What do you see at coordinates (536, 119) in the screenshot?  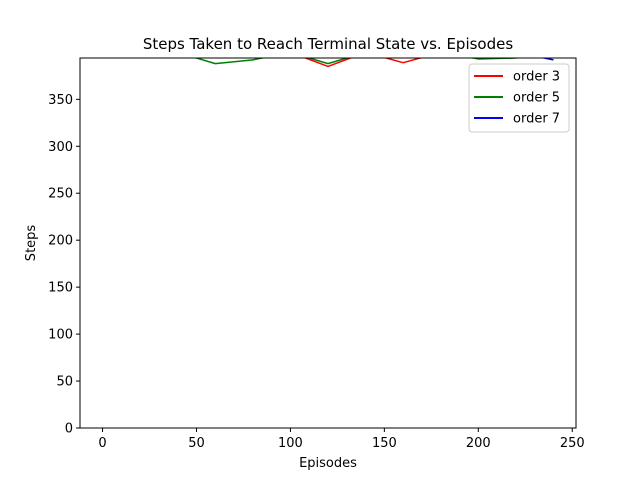 I see `legend-label: order 7` at bounding box center [536, 119].